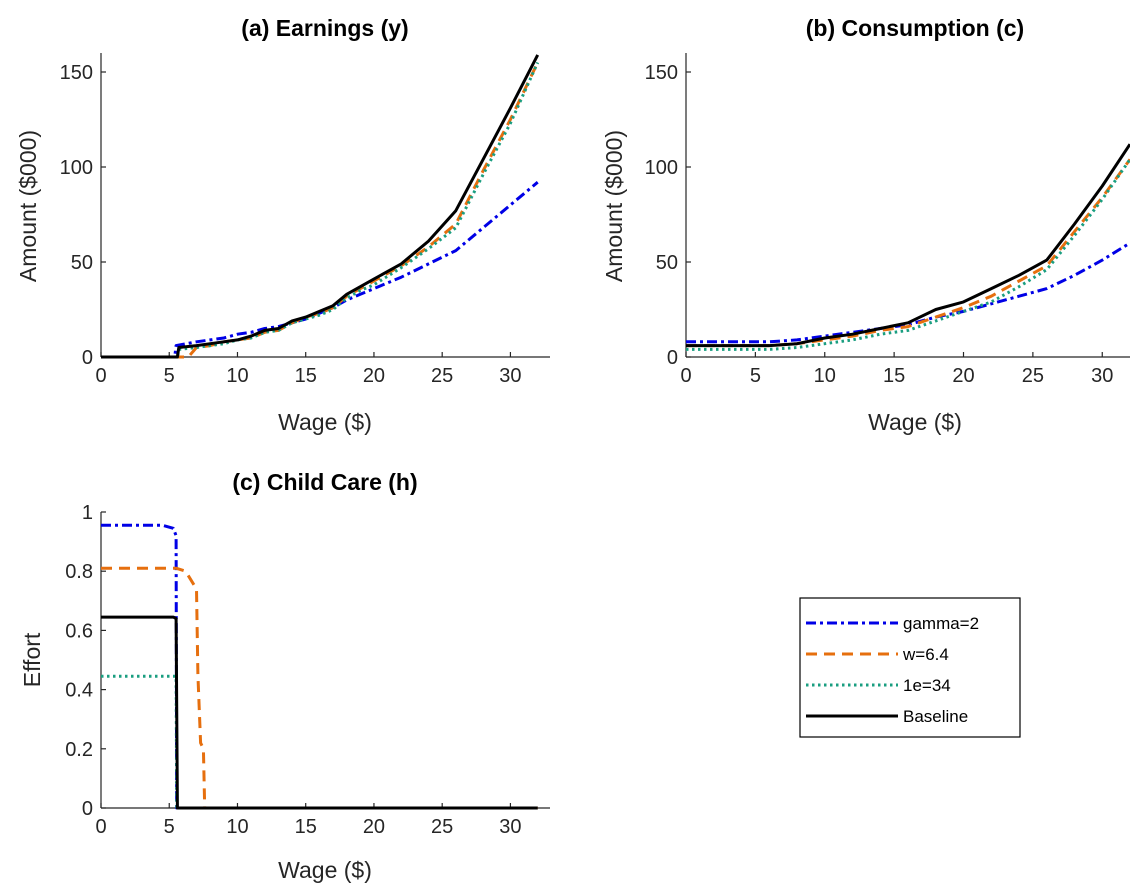 The height and width of the screenshot is (888, 1130). I want to click on panel-title: (a) Earnings (y), so click(324, 28).